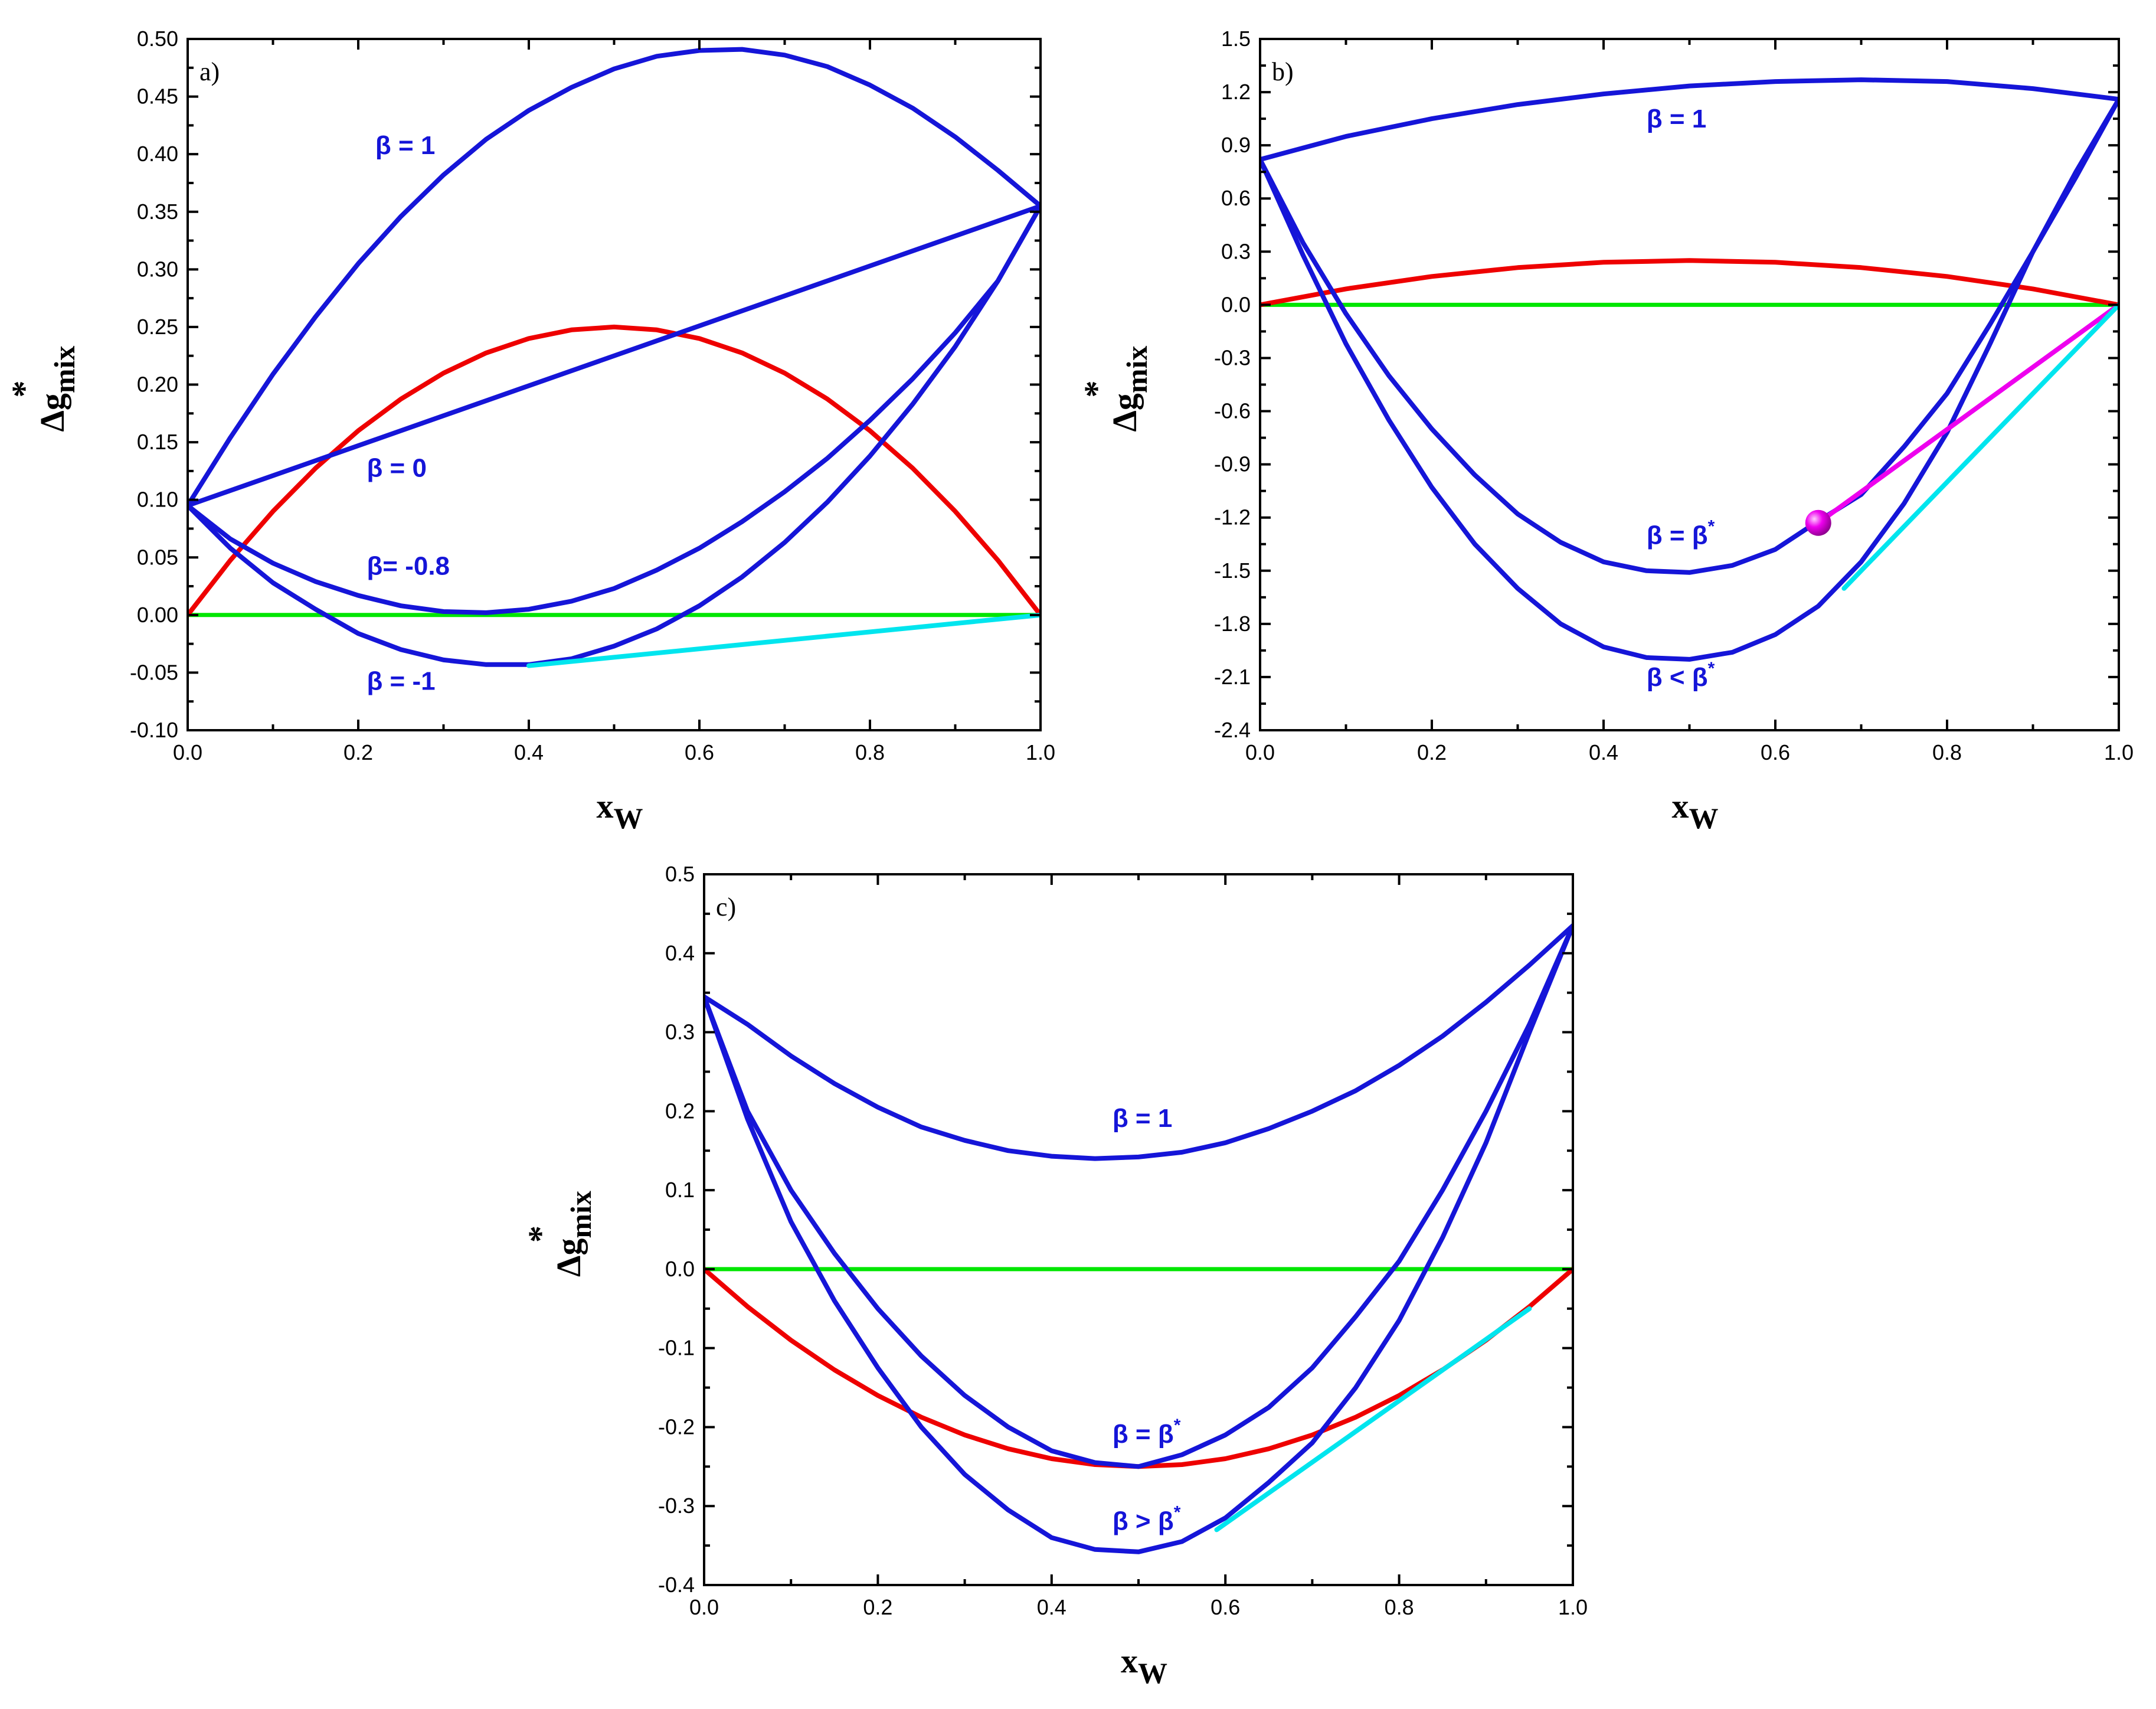 The width and height of the screenshot is (2156, 1709). What do you see at coordinates (157, 39) in the screenshot?
I see `y-tick-label: 0.50` at bounding box center [157, 39].